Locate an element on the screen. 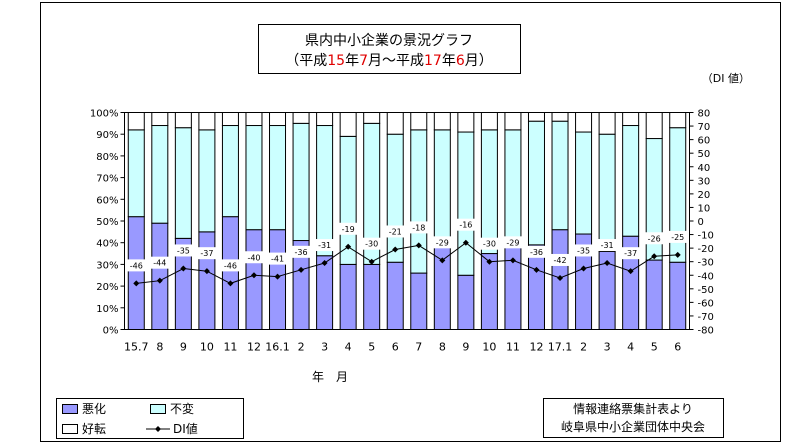 The image size is (796, 444). y2-tick-label: 80 is located at coordinates (704, 114).